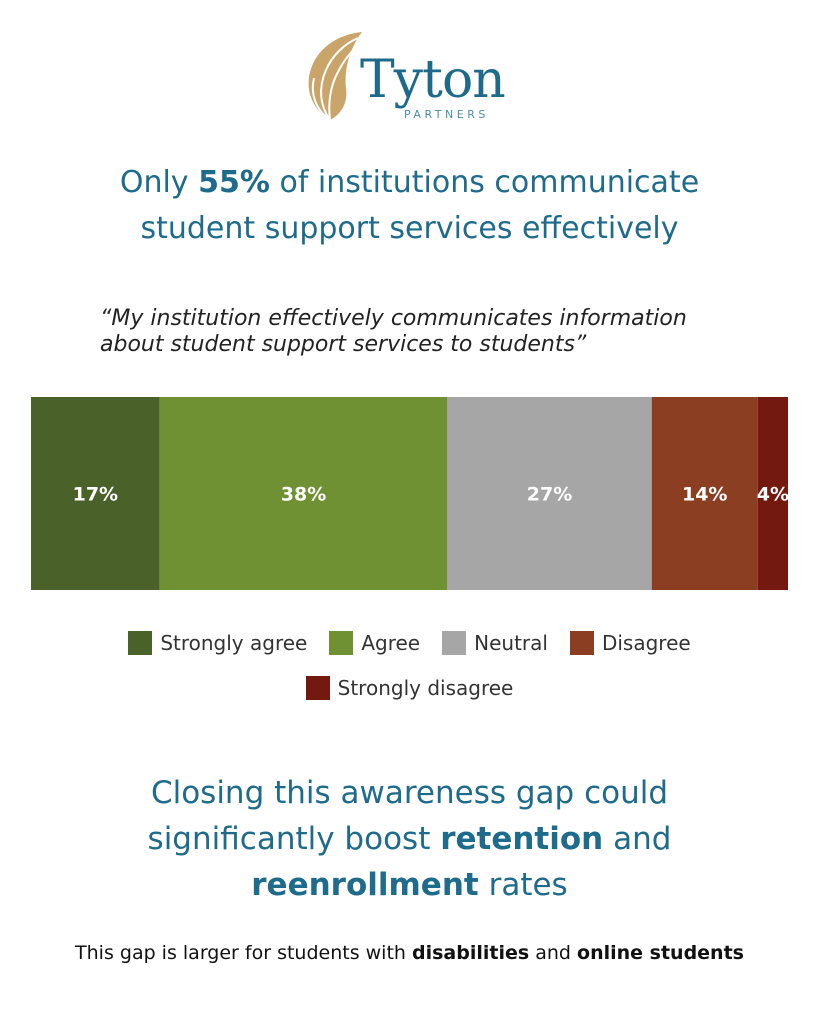 Image resolution: width=819 pixels, height=1024 pixels. I want to click on legend-item-agree: Agree, so click(374, 643).